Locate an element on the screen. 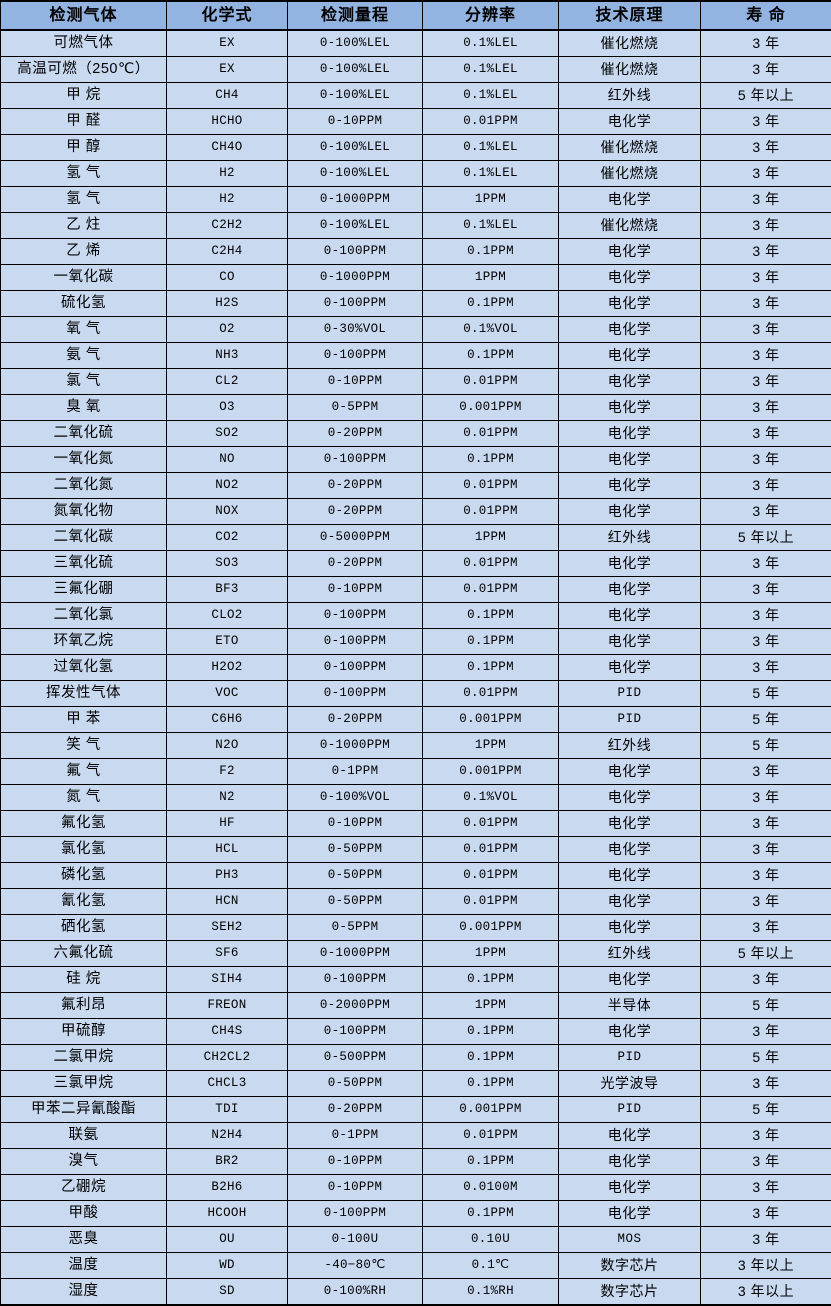 Image resolution: width=831 pixels, height=1306 pixels. cell-chemical-formula: CO2 is located at coordinates (227, 538).